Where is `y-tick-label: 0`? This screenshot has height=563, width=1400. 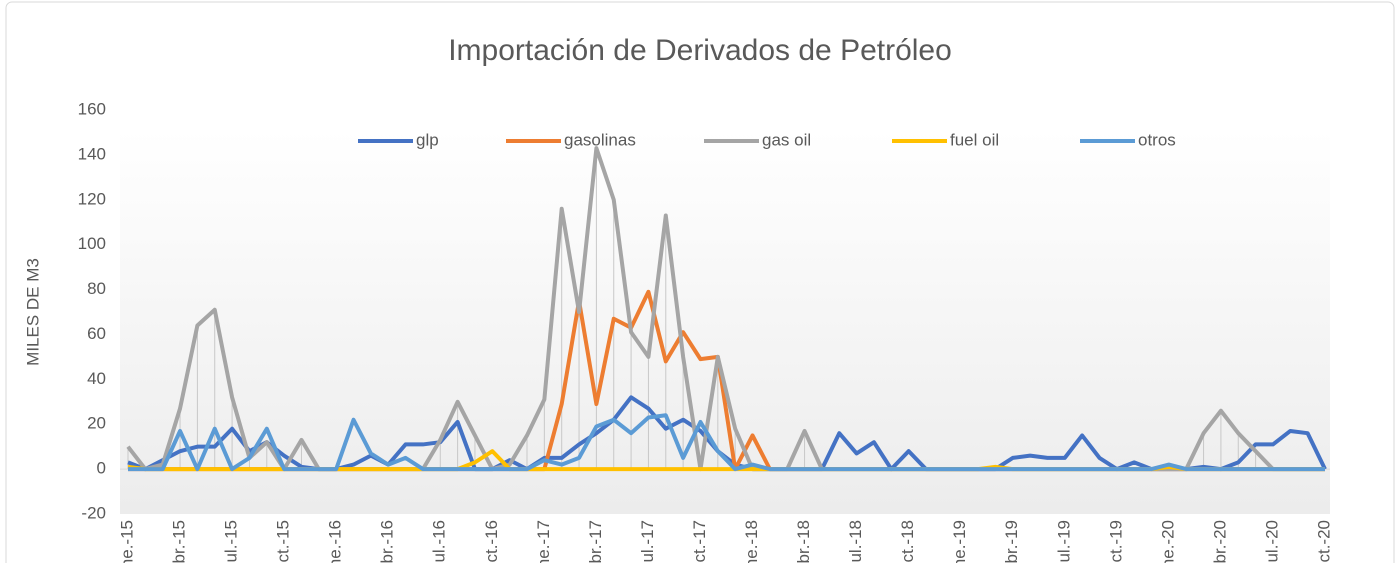 y-tick-label: 0 is located at coordinates (101, 468).